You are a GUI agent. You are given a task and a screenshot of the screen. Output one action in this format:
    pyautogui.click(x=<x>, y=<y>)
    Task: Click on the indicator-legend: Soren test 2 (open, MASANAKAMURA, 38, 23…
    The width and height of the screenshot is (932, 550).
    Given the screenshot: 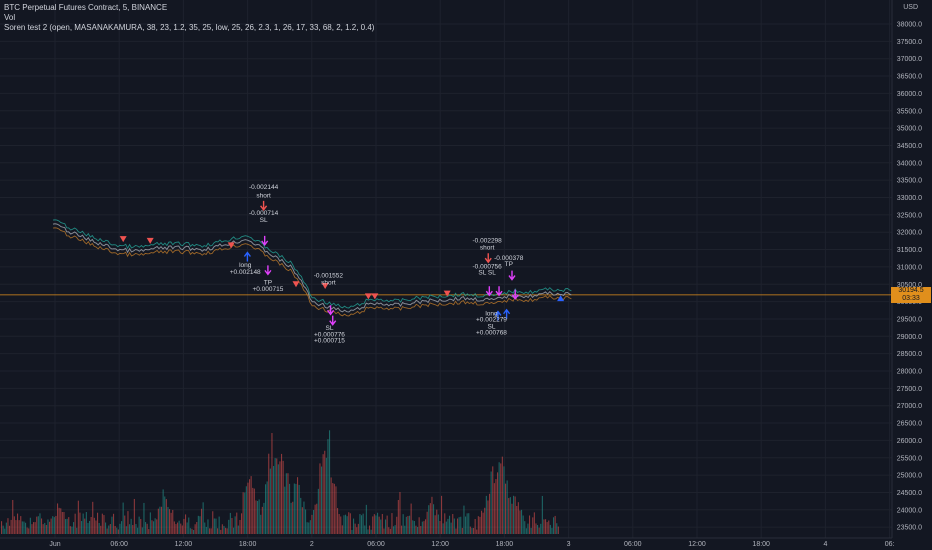 What is the action you would take?
    pyautogui.click(x=189, y=27)
    